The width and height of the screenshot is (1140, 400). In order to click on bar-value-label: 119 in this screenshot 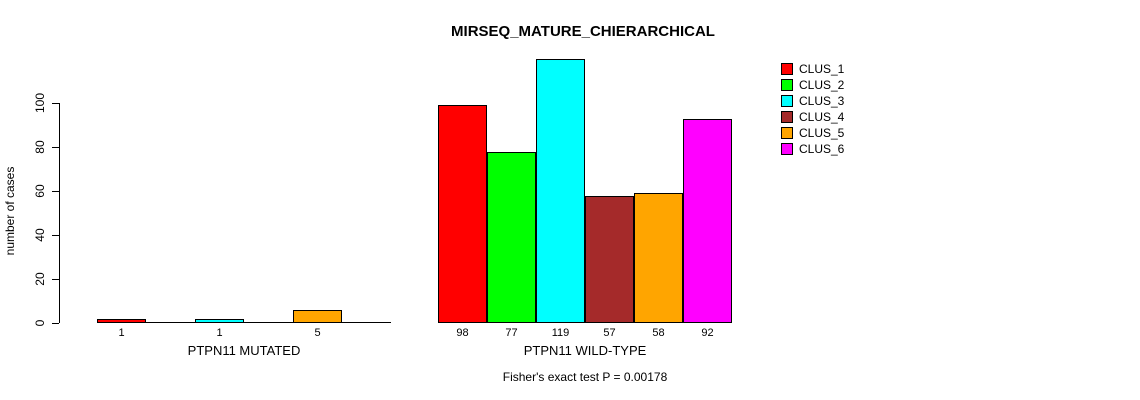, I will do `click(560, 333)`.